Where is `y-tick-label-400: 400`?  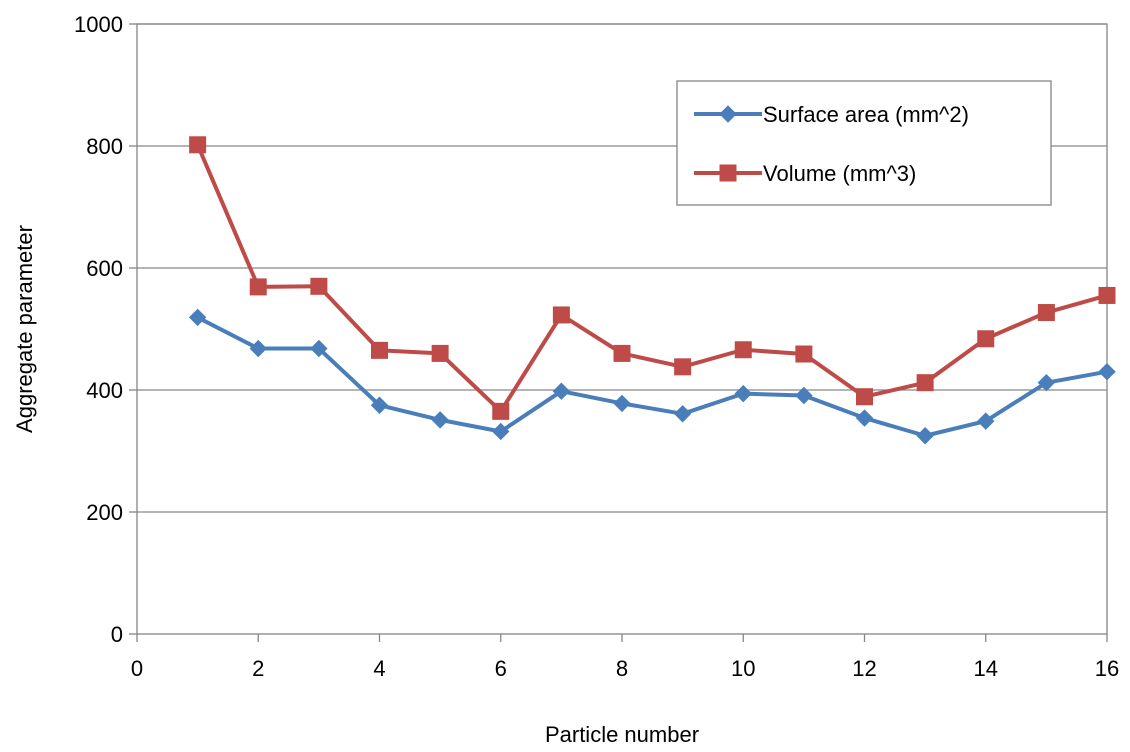
y-tick-label-400: 400 is located at coordinates (104, 390).